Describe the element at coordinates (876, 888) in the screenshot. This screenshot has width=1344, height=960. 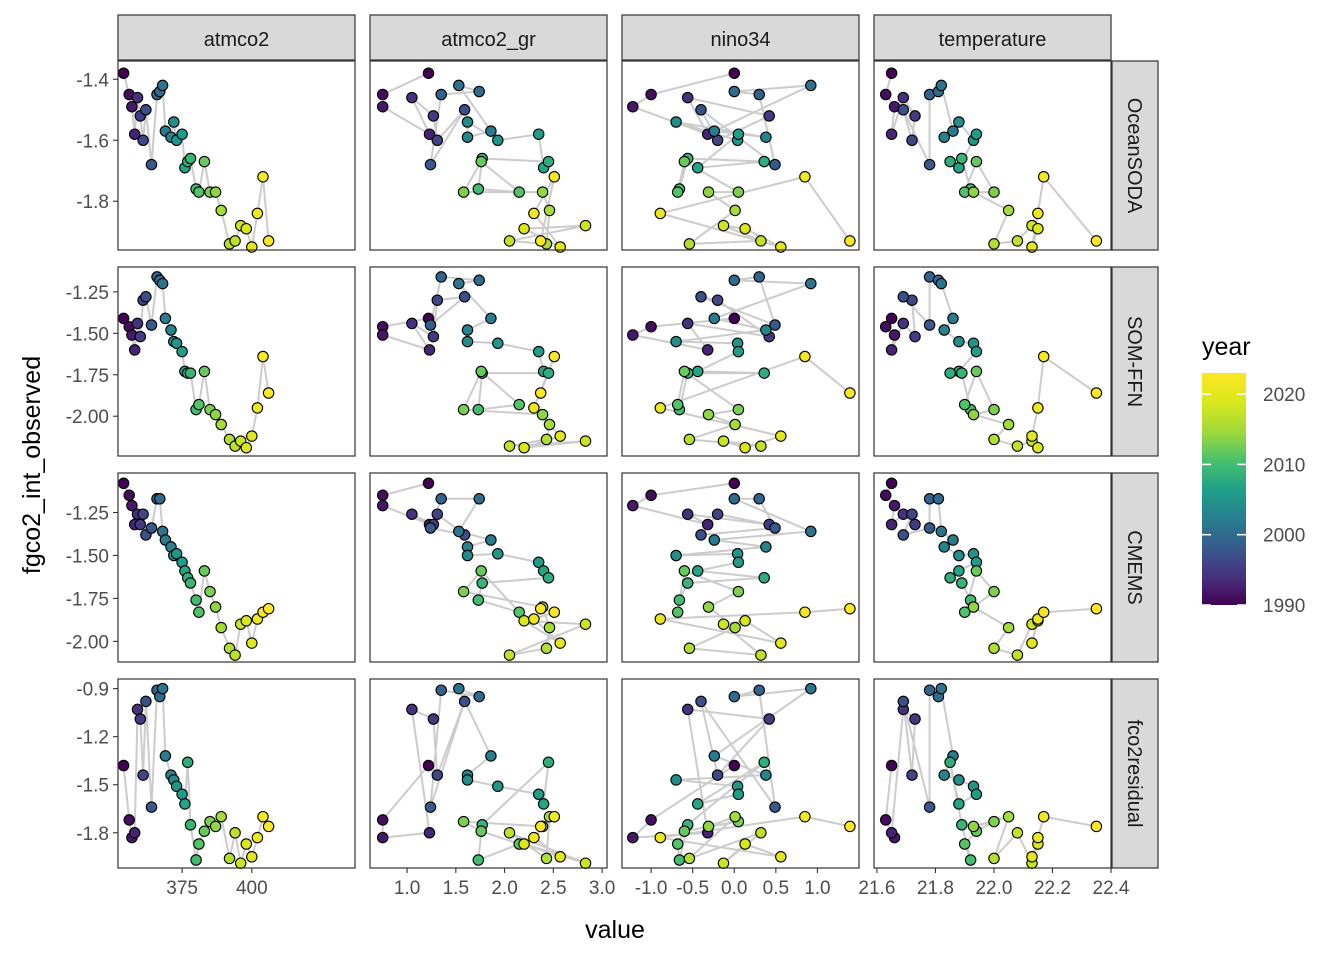
I see `x-tick-label: 21.6` at that location.